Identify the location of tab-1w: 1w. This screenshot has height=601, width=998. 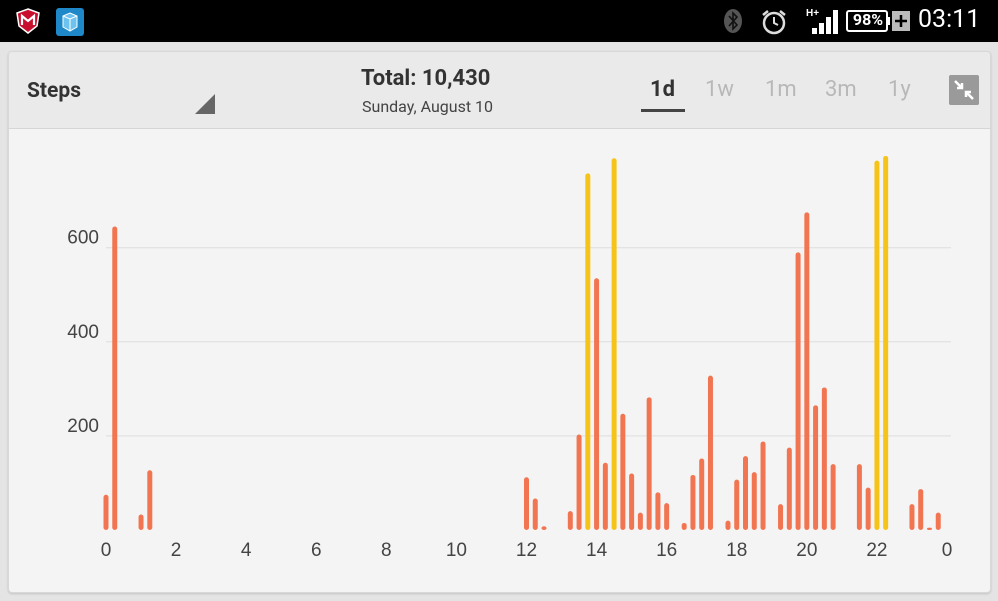
(719, 89).